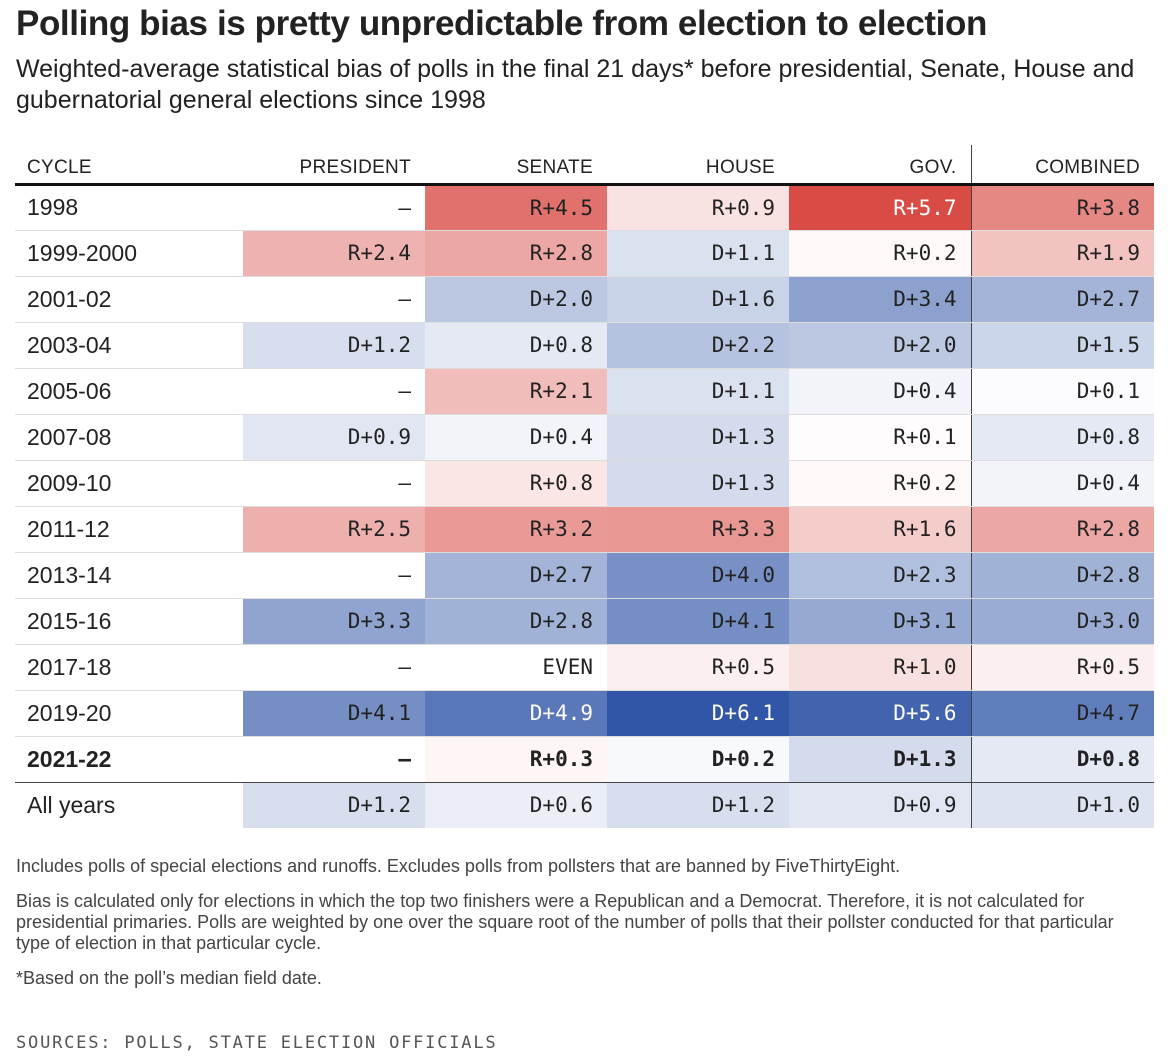  I want to click on column-header-cycle: CYCLE, so click(129, 165).